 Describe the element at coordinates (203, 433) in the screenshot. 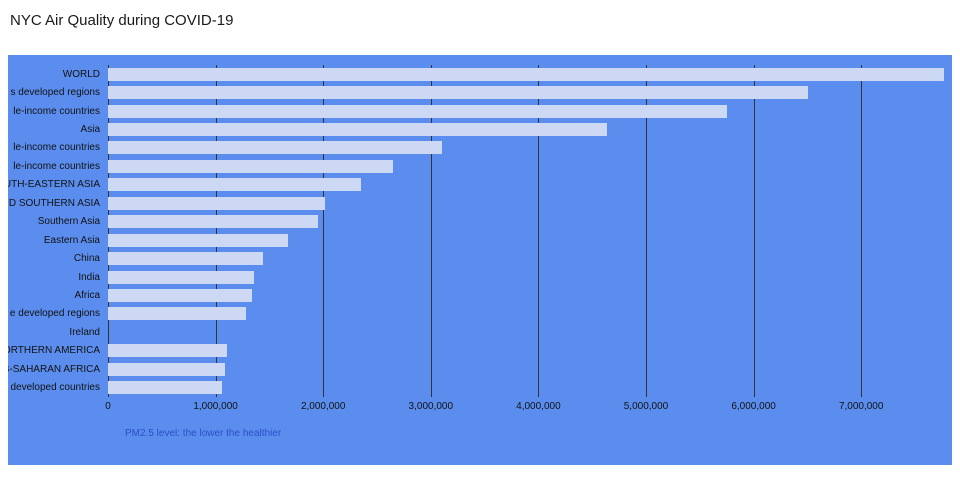

I see `x-axis-caption: PM2.5 level: the lower the healthier` at that location.